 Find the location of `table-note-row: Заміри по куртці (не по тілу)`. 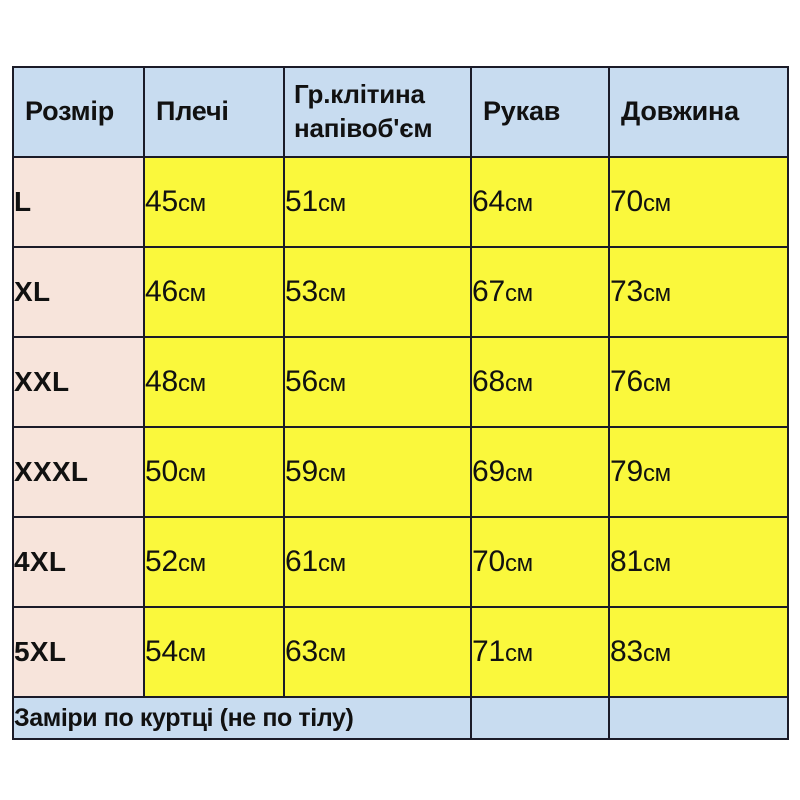

table-note-row: Заміри по куртці (не по тілу) is located at coordinates (400, 718).